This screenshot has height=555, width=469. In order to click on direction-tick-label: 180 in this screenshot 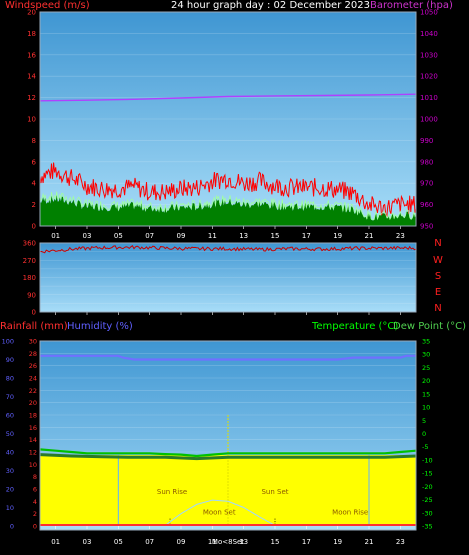, I will do `click(29, 278)`.